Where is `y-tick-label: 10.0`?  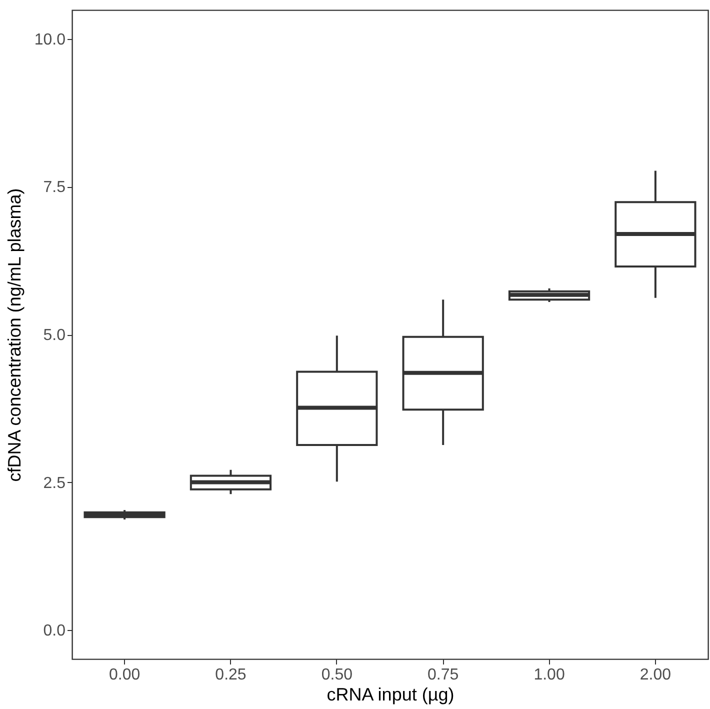
y-tick-label: 10.0 is located at coordinates (50, 39).